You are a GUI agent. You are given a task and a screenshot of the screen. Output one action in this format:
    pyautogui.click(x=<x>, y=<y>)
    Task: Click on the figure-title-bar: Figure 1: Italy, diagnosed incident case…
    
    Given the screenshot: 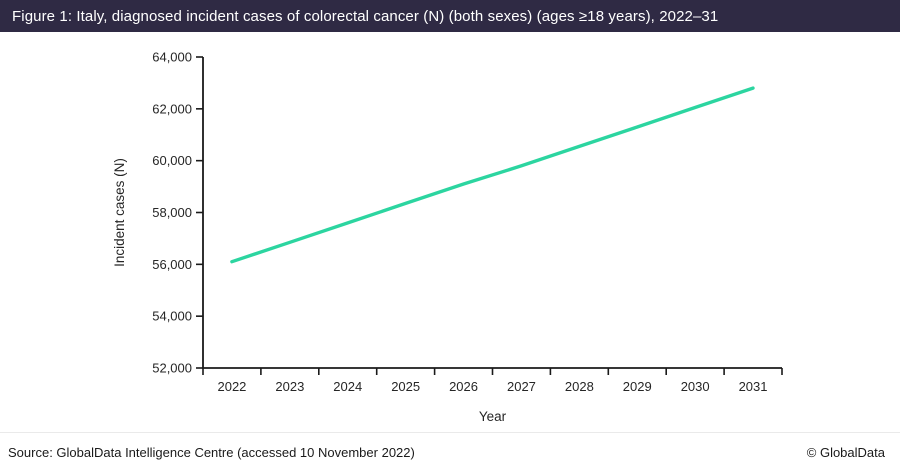 What is the action you would take?
    pyautogui.click(x=450, y=16)
    